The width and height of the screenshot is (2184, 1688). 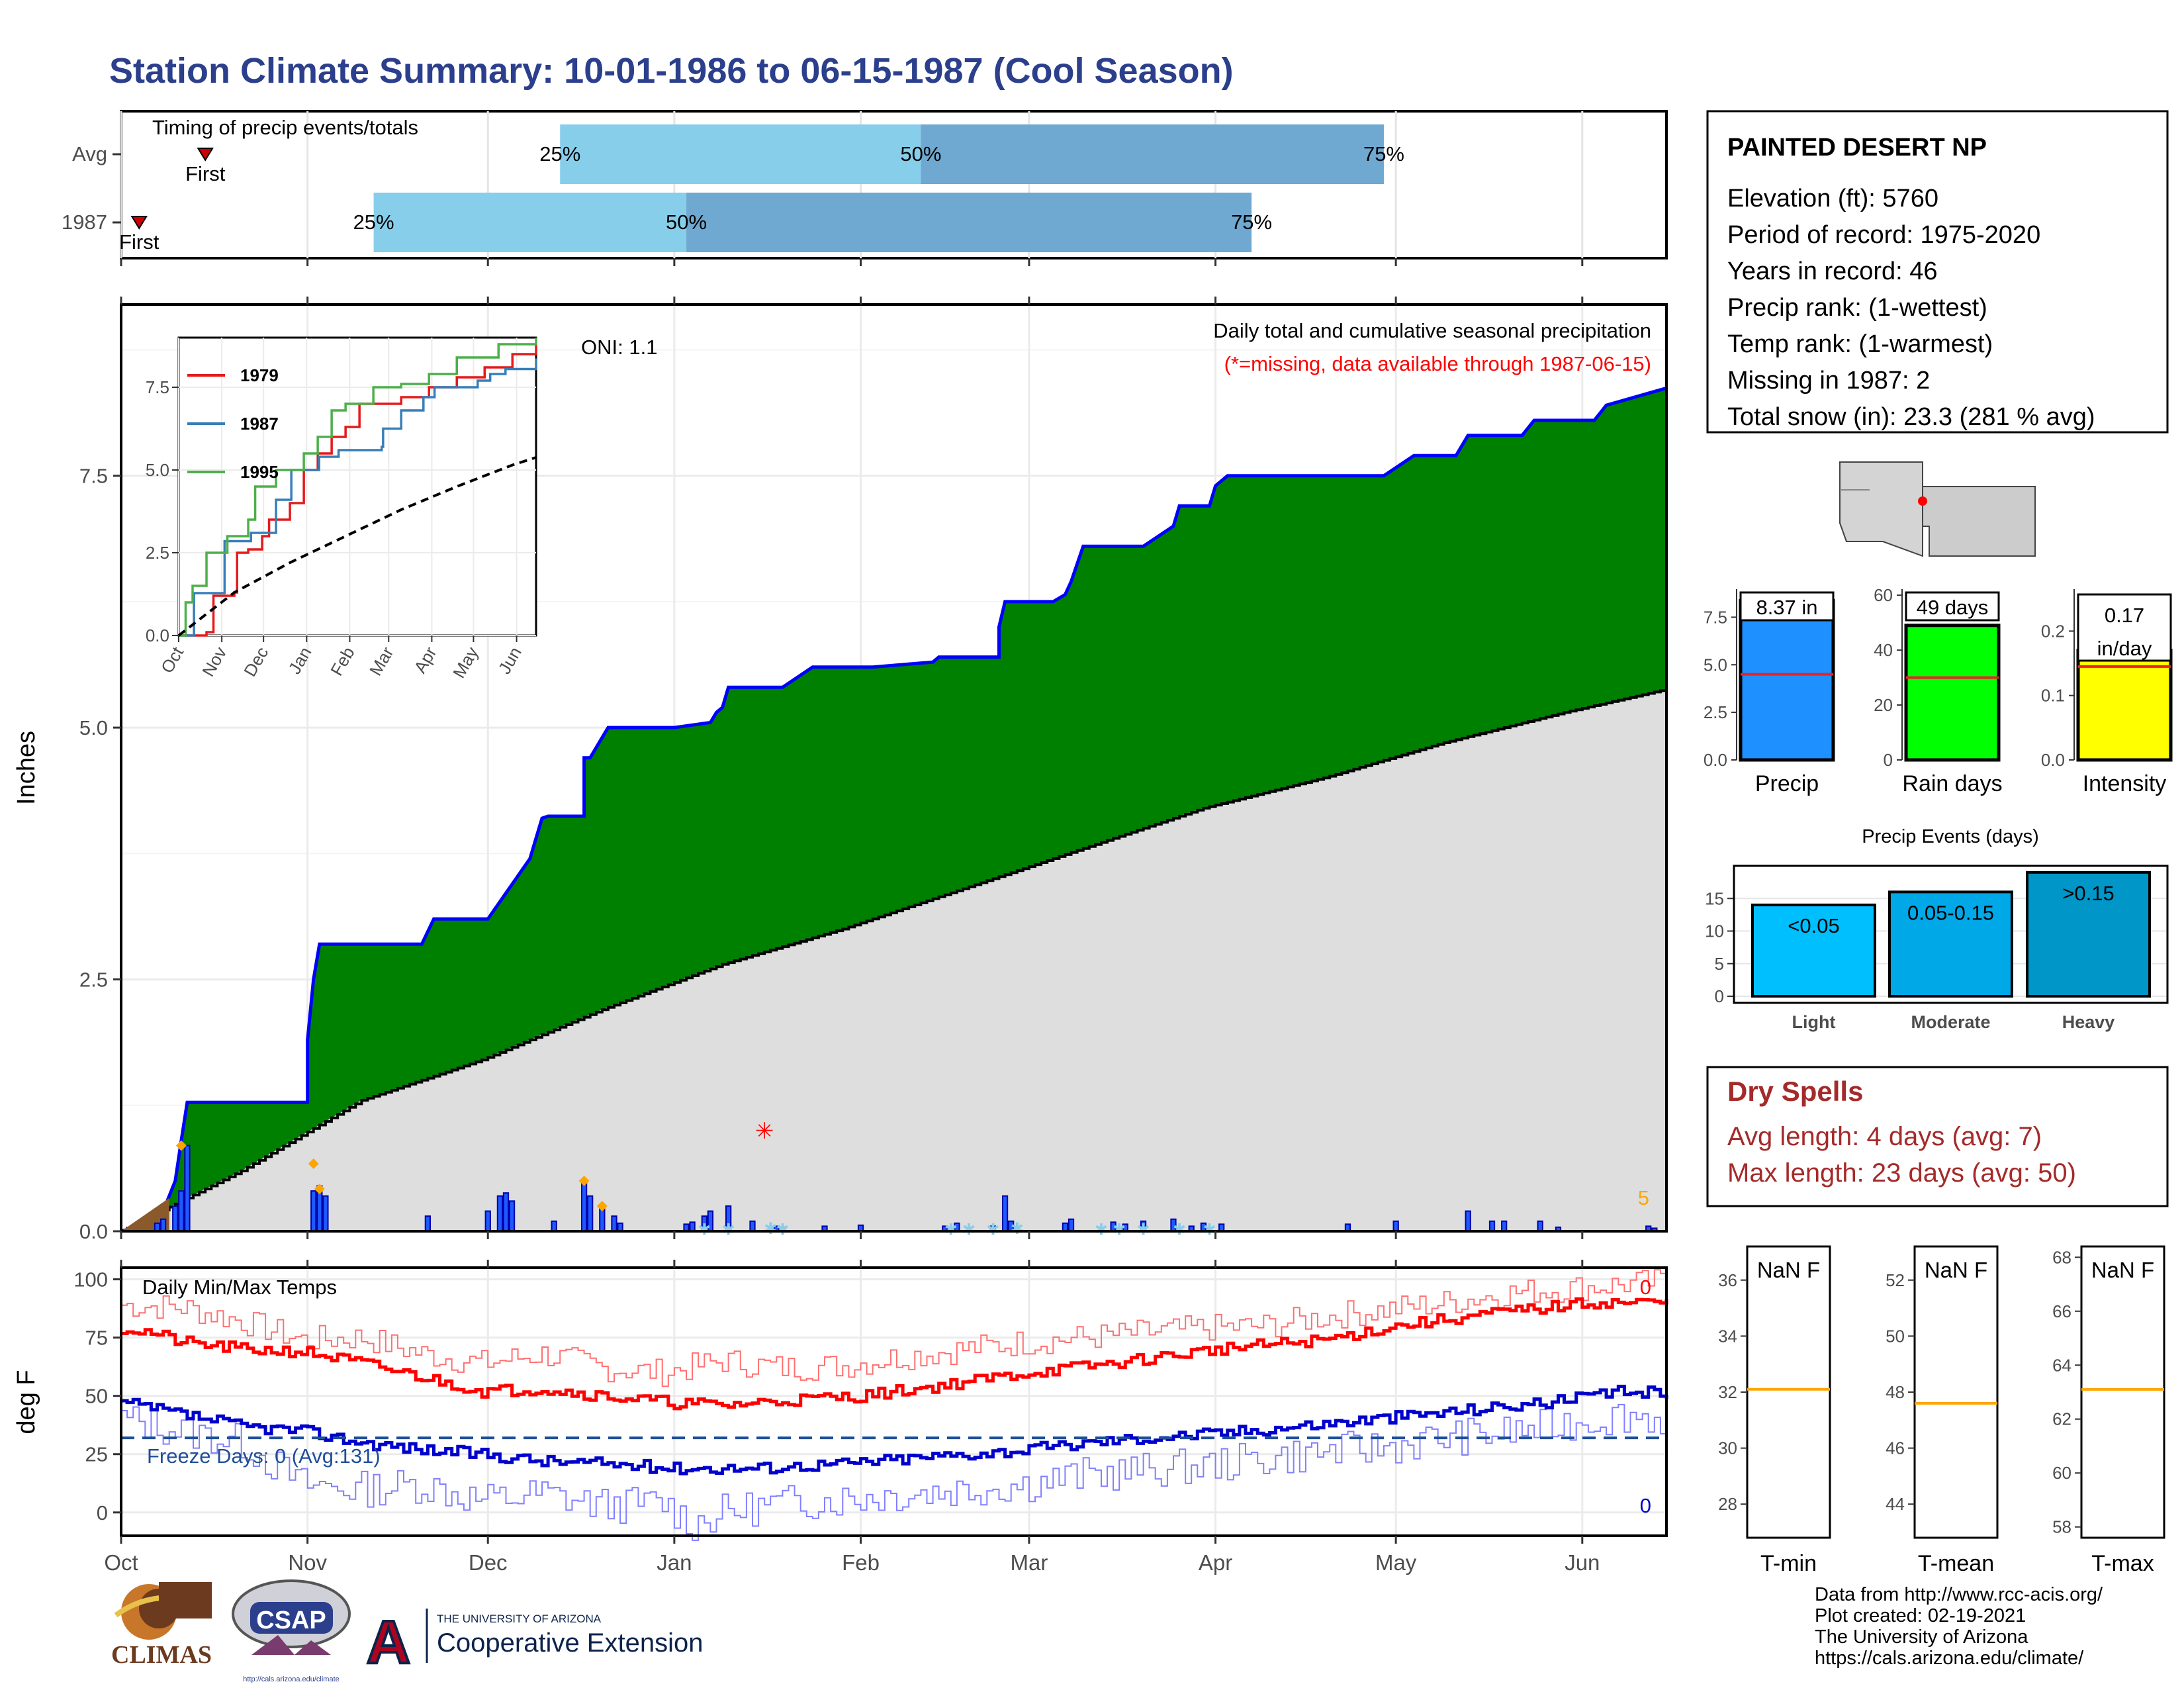 I want to click on x-tick-label: Apr, so click(x=1215, y=1562).